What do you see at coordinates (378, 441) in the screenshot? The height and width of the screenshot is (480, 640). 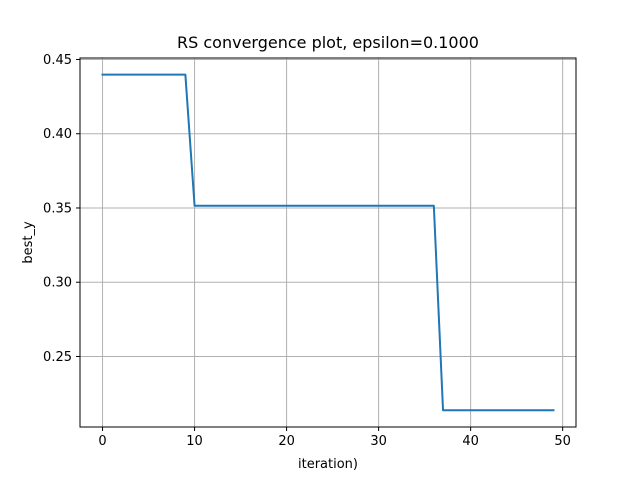 I see `x-tick-label: 30` at bounding box center [378, 441].